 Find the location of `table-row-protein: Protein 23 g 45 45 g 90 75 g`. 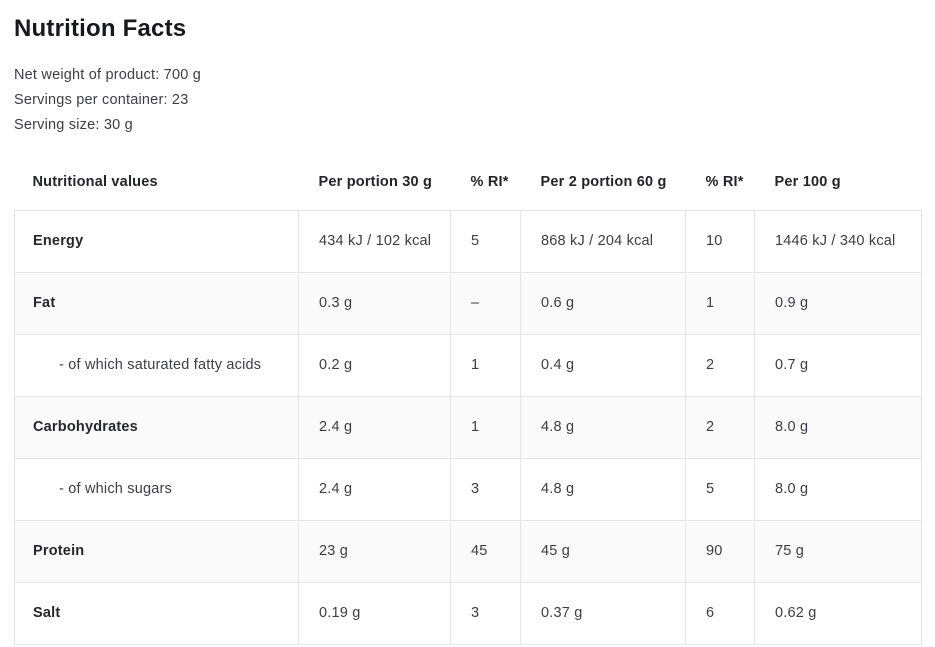

table-row-protein: Protein 23 g 45 45 g 90 75 g is located at coordinates (468, 551).